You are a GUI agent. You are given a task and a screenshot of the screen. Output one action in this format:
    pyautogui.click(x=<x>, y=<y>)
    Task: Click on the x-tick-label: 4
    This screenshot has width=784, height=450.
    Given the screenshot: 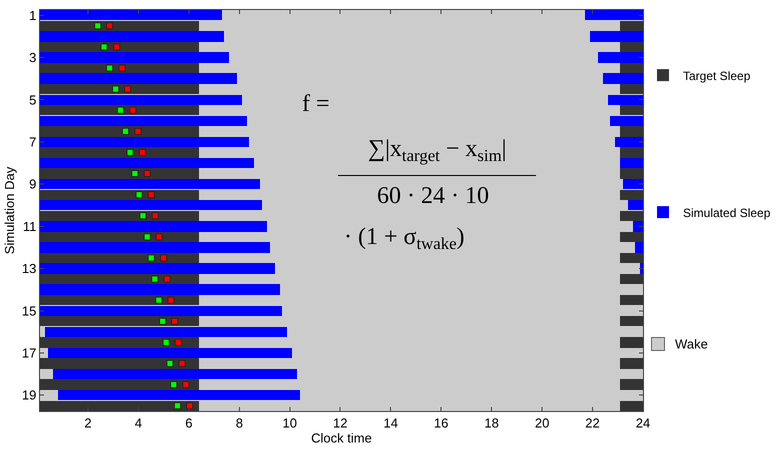 What is the action you would take?
    pyautogui.click(x=138, y=423)
    